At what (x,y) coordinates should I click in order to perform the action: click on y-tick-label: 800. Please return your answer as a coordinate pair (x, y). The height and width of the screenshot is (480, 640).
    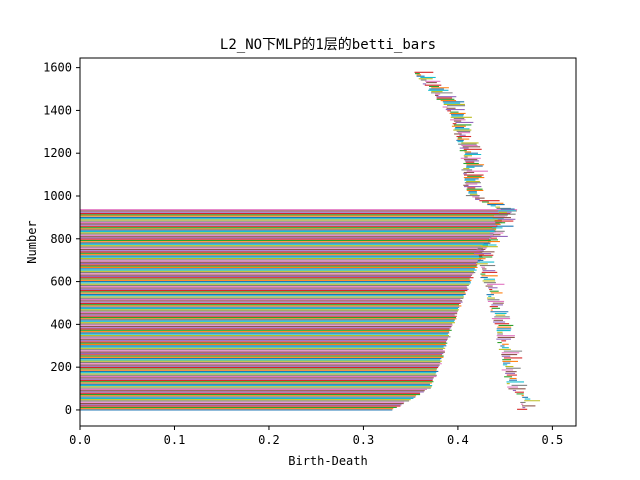
    Looking at the image, I should click on (61, 239).